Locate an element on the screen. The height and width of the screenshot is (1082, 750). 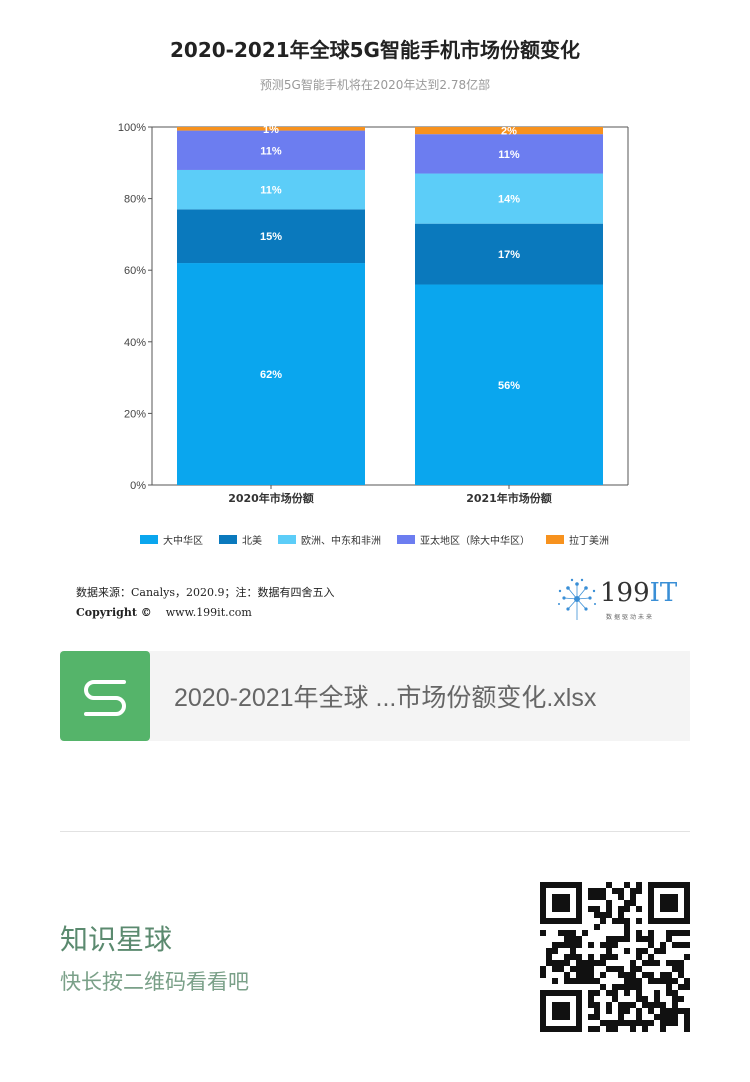
promo-subtitle: 快长按二维码看看吧 is located at coordinates (154, 982).